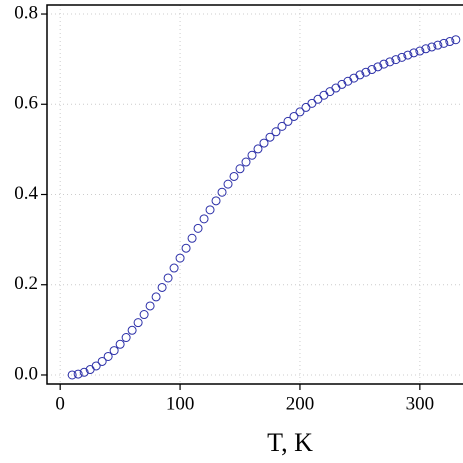 This screenshot has height=463, width=463. What do you see at coordinates (26, 12) in the screenshot?
I see `y-tick-label: 0.8` at bounding box center [26, 12].